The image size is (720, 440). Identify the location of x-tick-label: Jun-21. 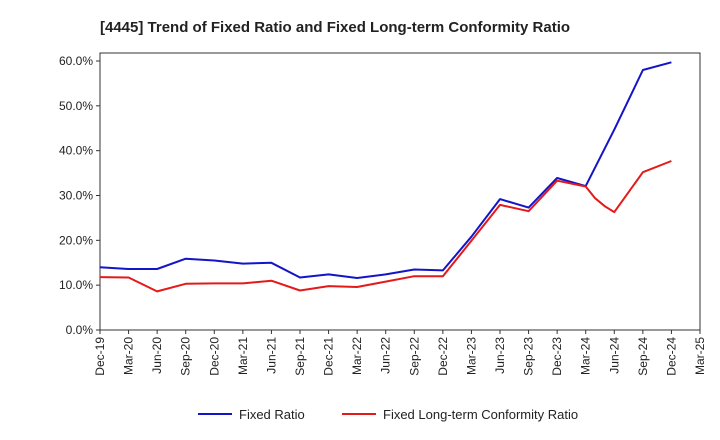
(271, 355).